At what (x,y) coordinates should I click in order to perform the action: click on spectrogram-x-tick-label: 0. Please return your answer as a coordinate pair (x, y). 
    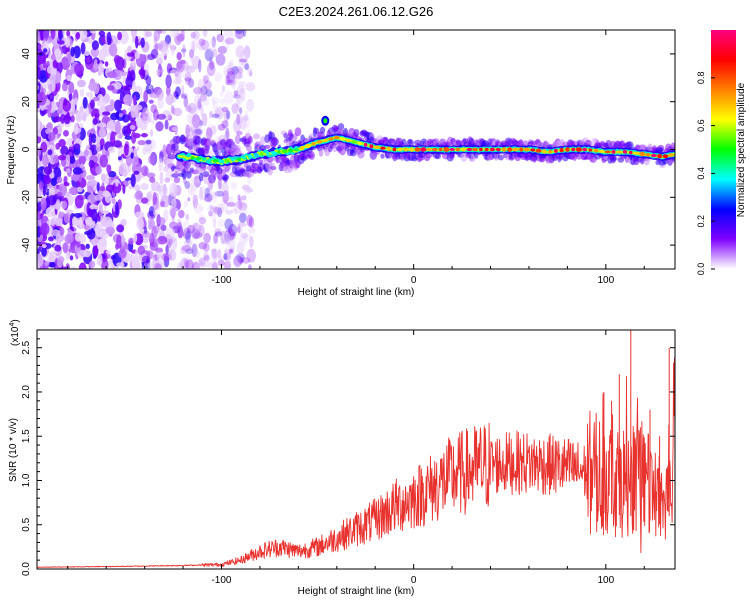
    Looking at the image, I should click on (414, 280).